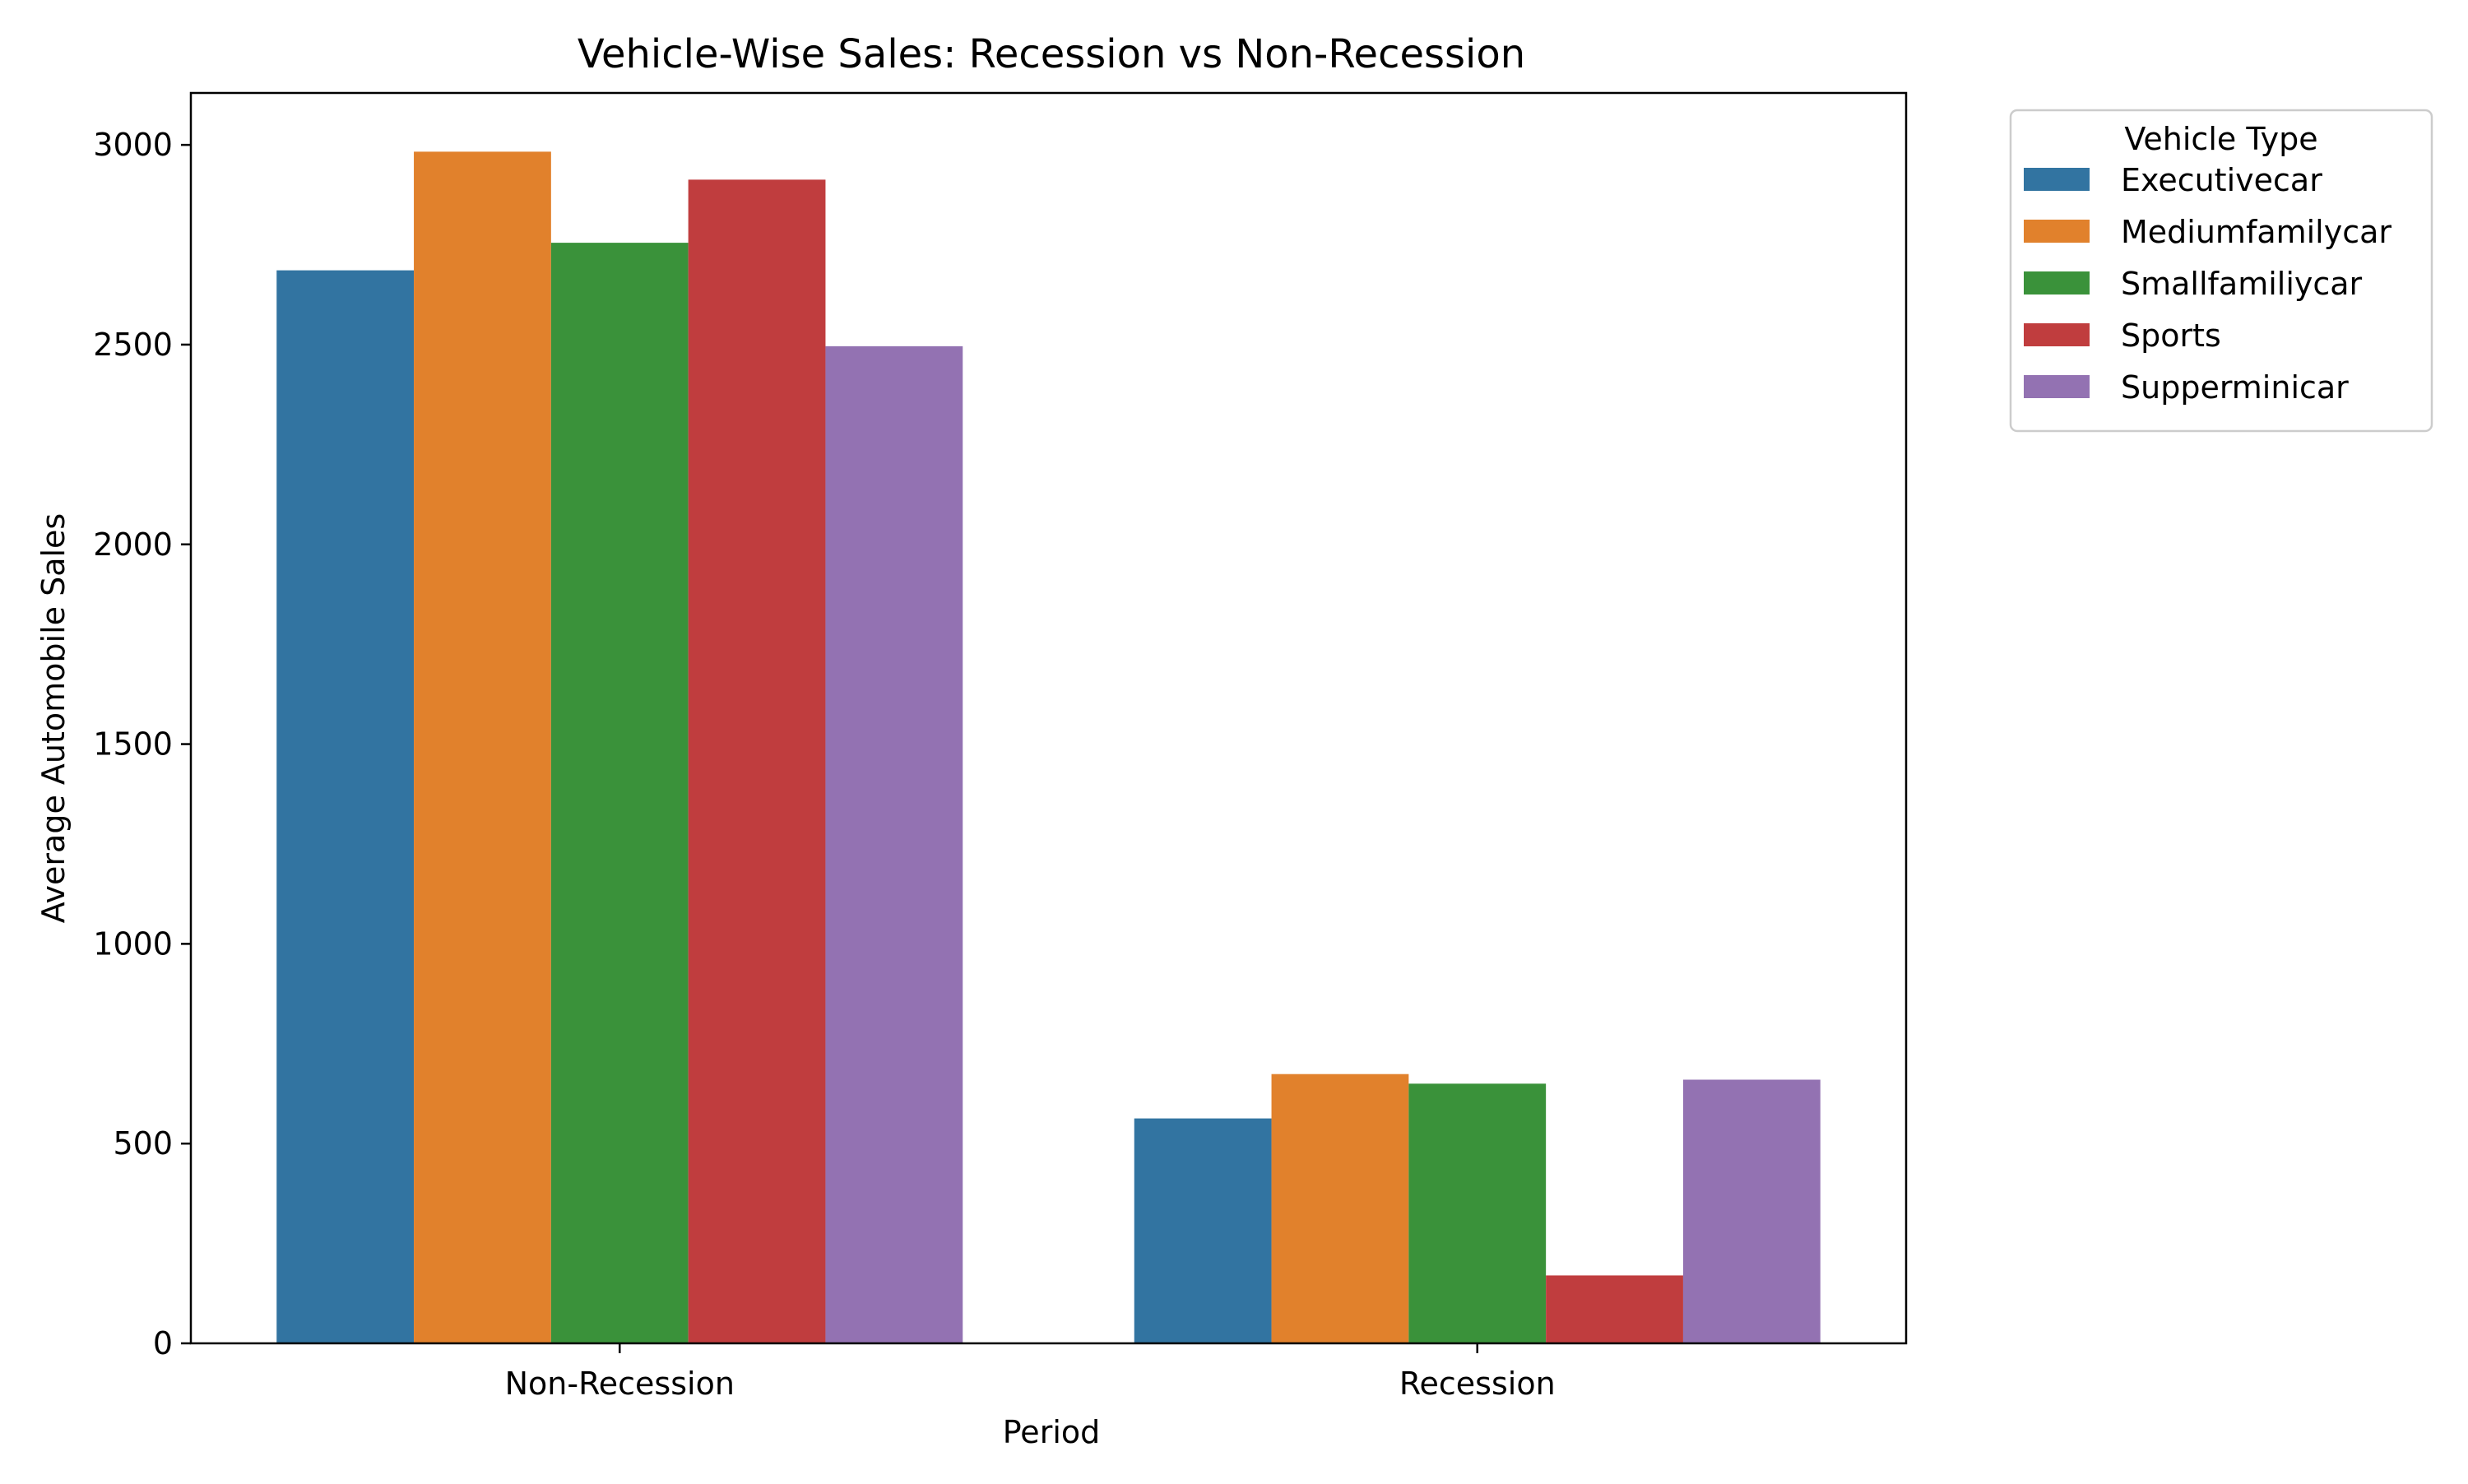  What do you see at coordinates (143, 1143) in the screenshot?
I see `y-tick-label: 500` at bounding box center [143, 1143].